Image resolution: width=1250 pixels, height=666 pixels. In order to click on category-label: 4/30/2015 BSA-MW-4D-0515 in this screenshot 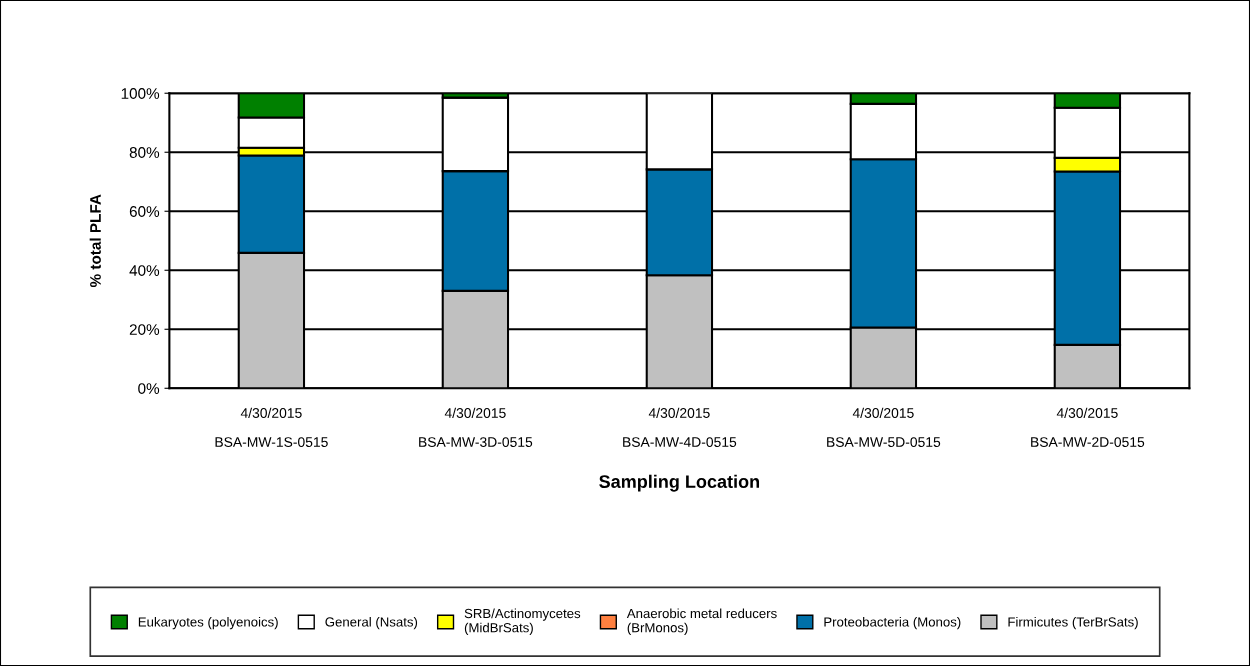, I will do `click(680, 427)`.